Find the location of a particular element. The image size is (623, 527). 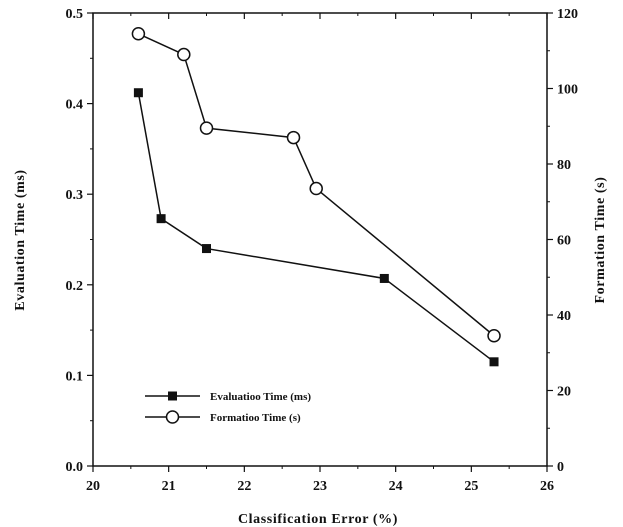

legend-label-2: Formatioo Time (s) is located at coordinates (255, 418).